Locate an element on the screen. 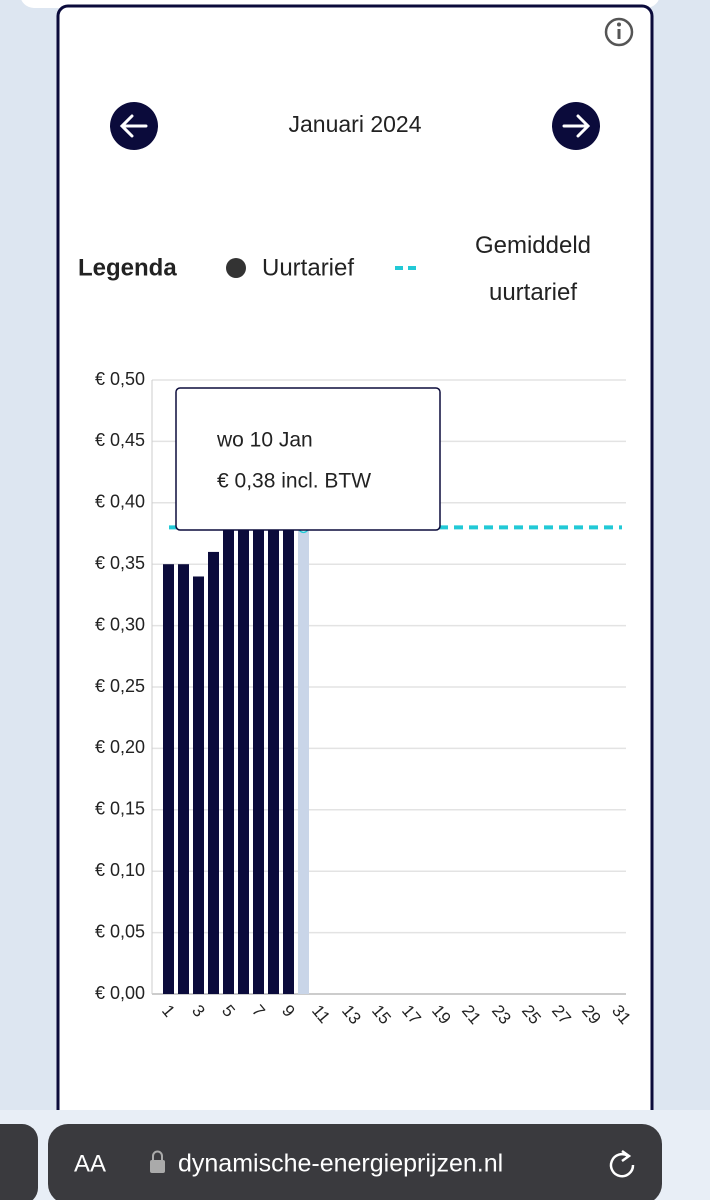 The image size is (710, 1200). y-tick-label: € 0,30 is located at coordinates (120, 624).